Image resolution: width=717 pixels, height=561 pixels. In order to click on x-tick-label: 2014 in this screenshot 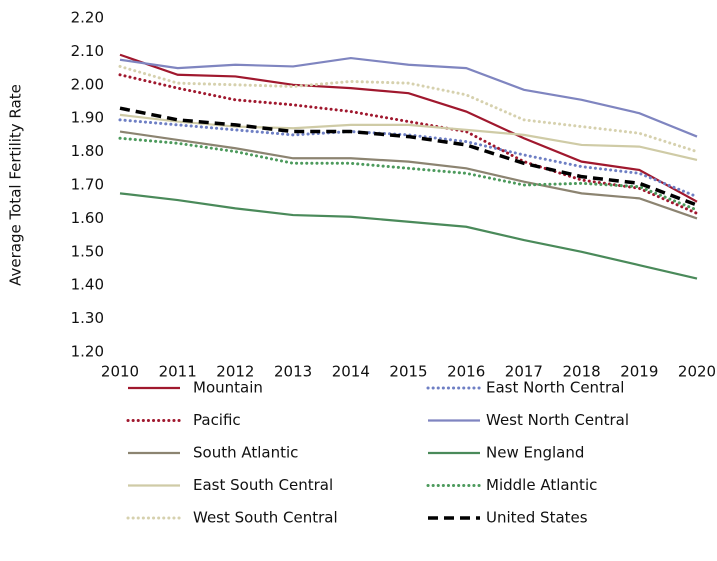, I will do `click(351, 372)`.